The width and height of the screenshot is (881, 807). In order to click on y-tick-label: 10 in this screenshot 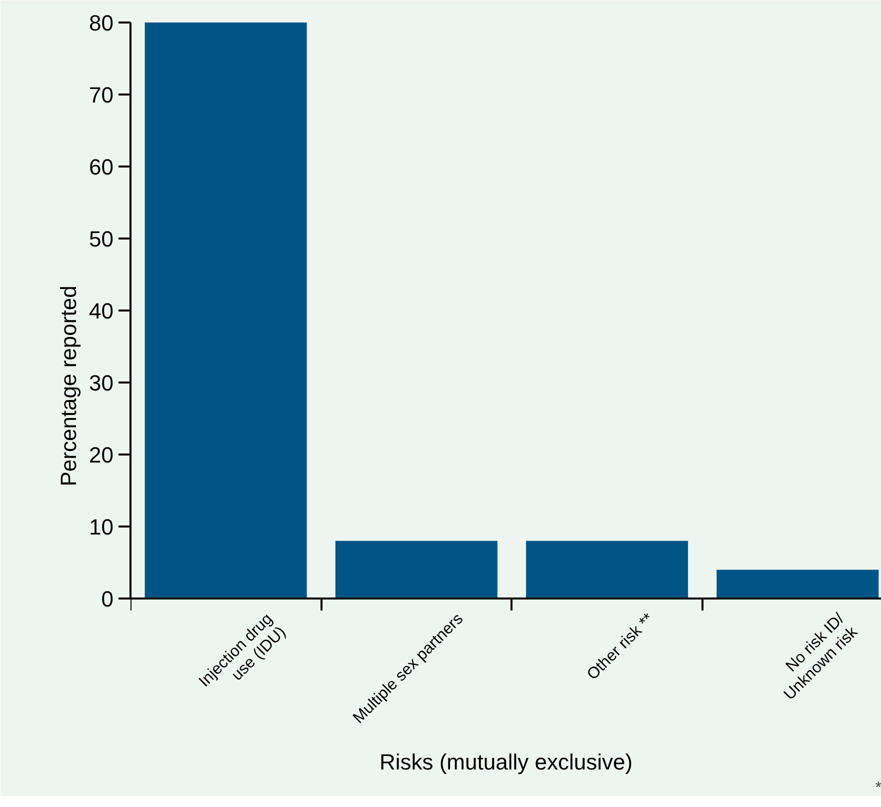, I will do `click(101, 527)`.